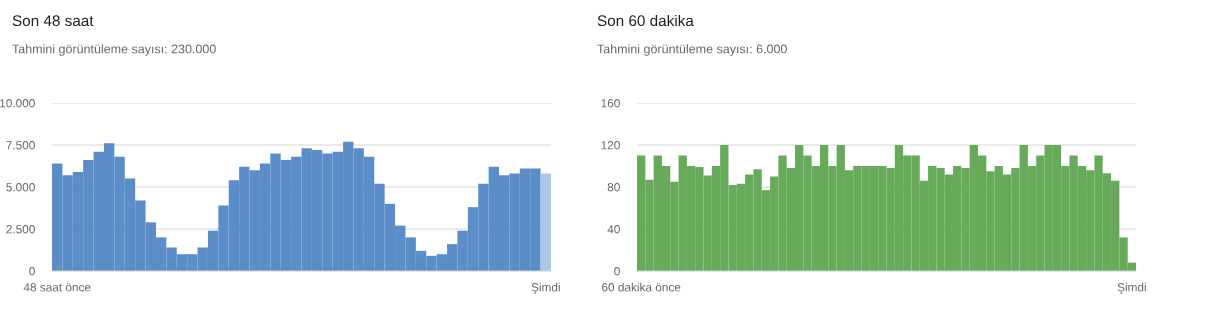  I want to click on chart-subtitle: Tahmini görüntüleme sayısı: 230.000, so click(114, 50).